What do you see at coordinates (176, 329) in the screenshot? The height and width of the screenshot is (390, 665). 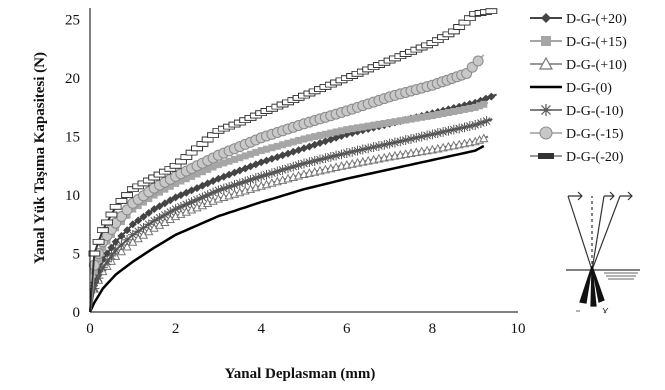 I see `x-tick-label: 2` at bounding box center [176, 329].